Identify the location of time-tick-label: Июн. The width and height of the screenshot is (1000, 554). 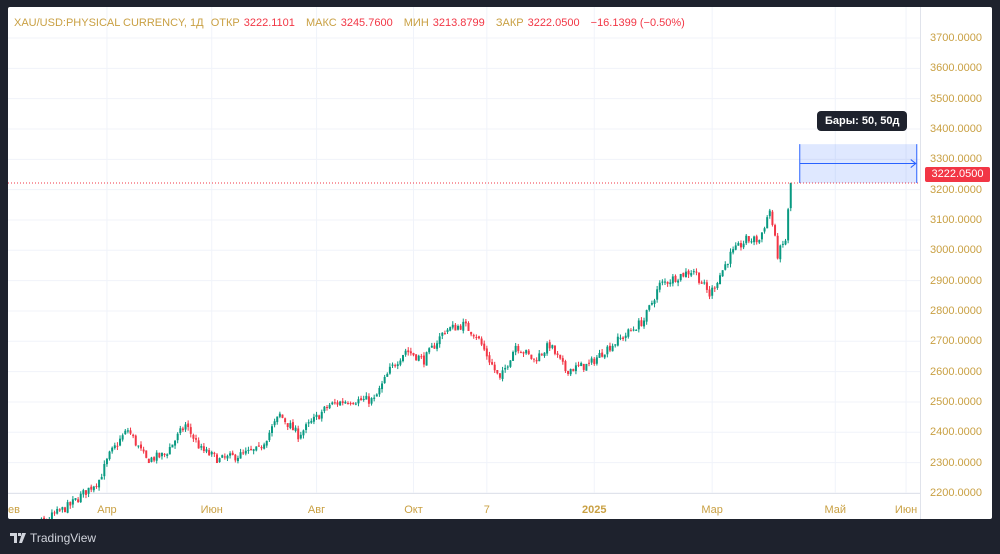
(211, 510).